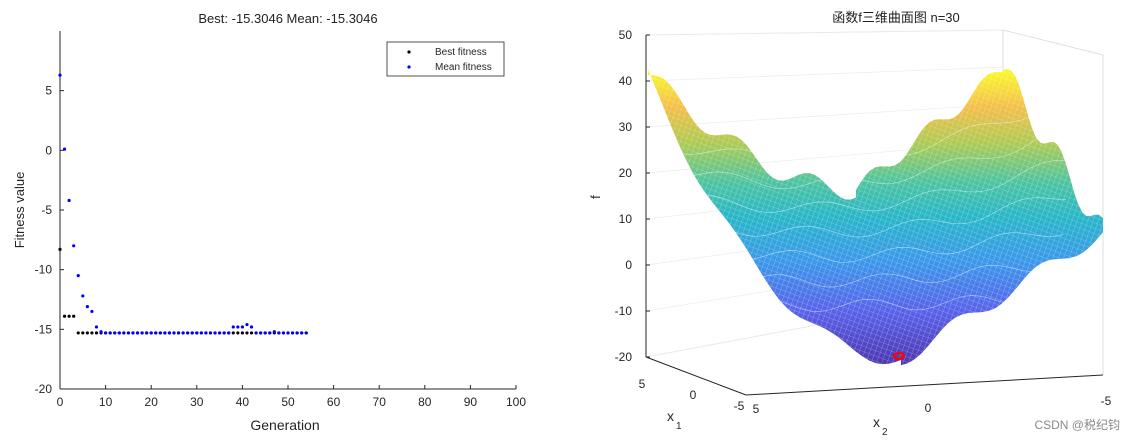 Image resolution: width=1136 pixels, height=441 pixels. I want to click on watermark: CSDN @税纪钧, so click(1077, 425).